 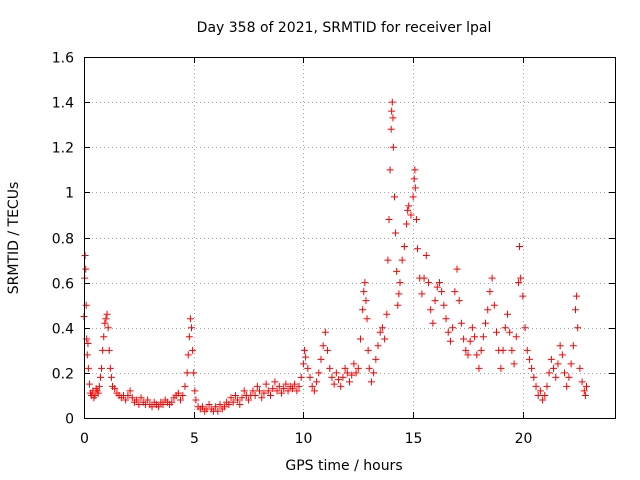 I want to click on y-tick-label: 1, so click(x=69, y=194).